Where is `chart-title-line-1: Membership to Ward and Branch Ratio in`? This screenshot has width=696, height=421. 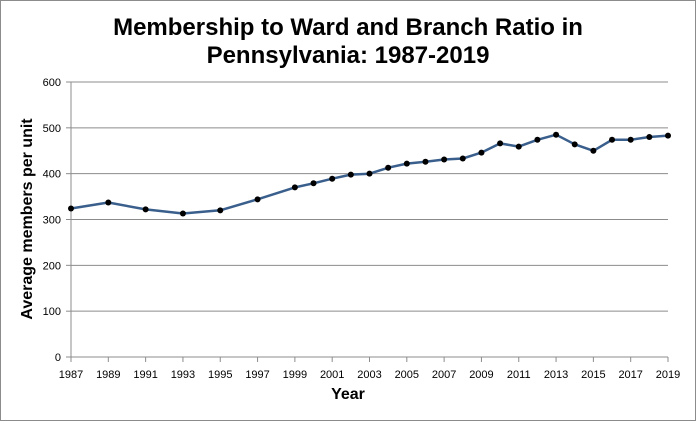
chart-title-line-1: Membership to Ward and Branch Ratio in is located at coordinates (348, 27).